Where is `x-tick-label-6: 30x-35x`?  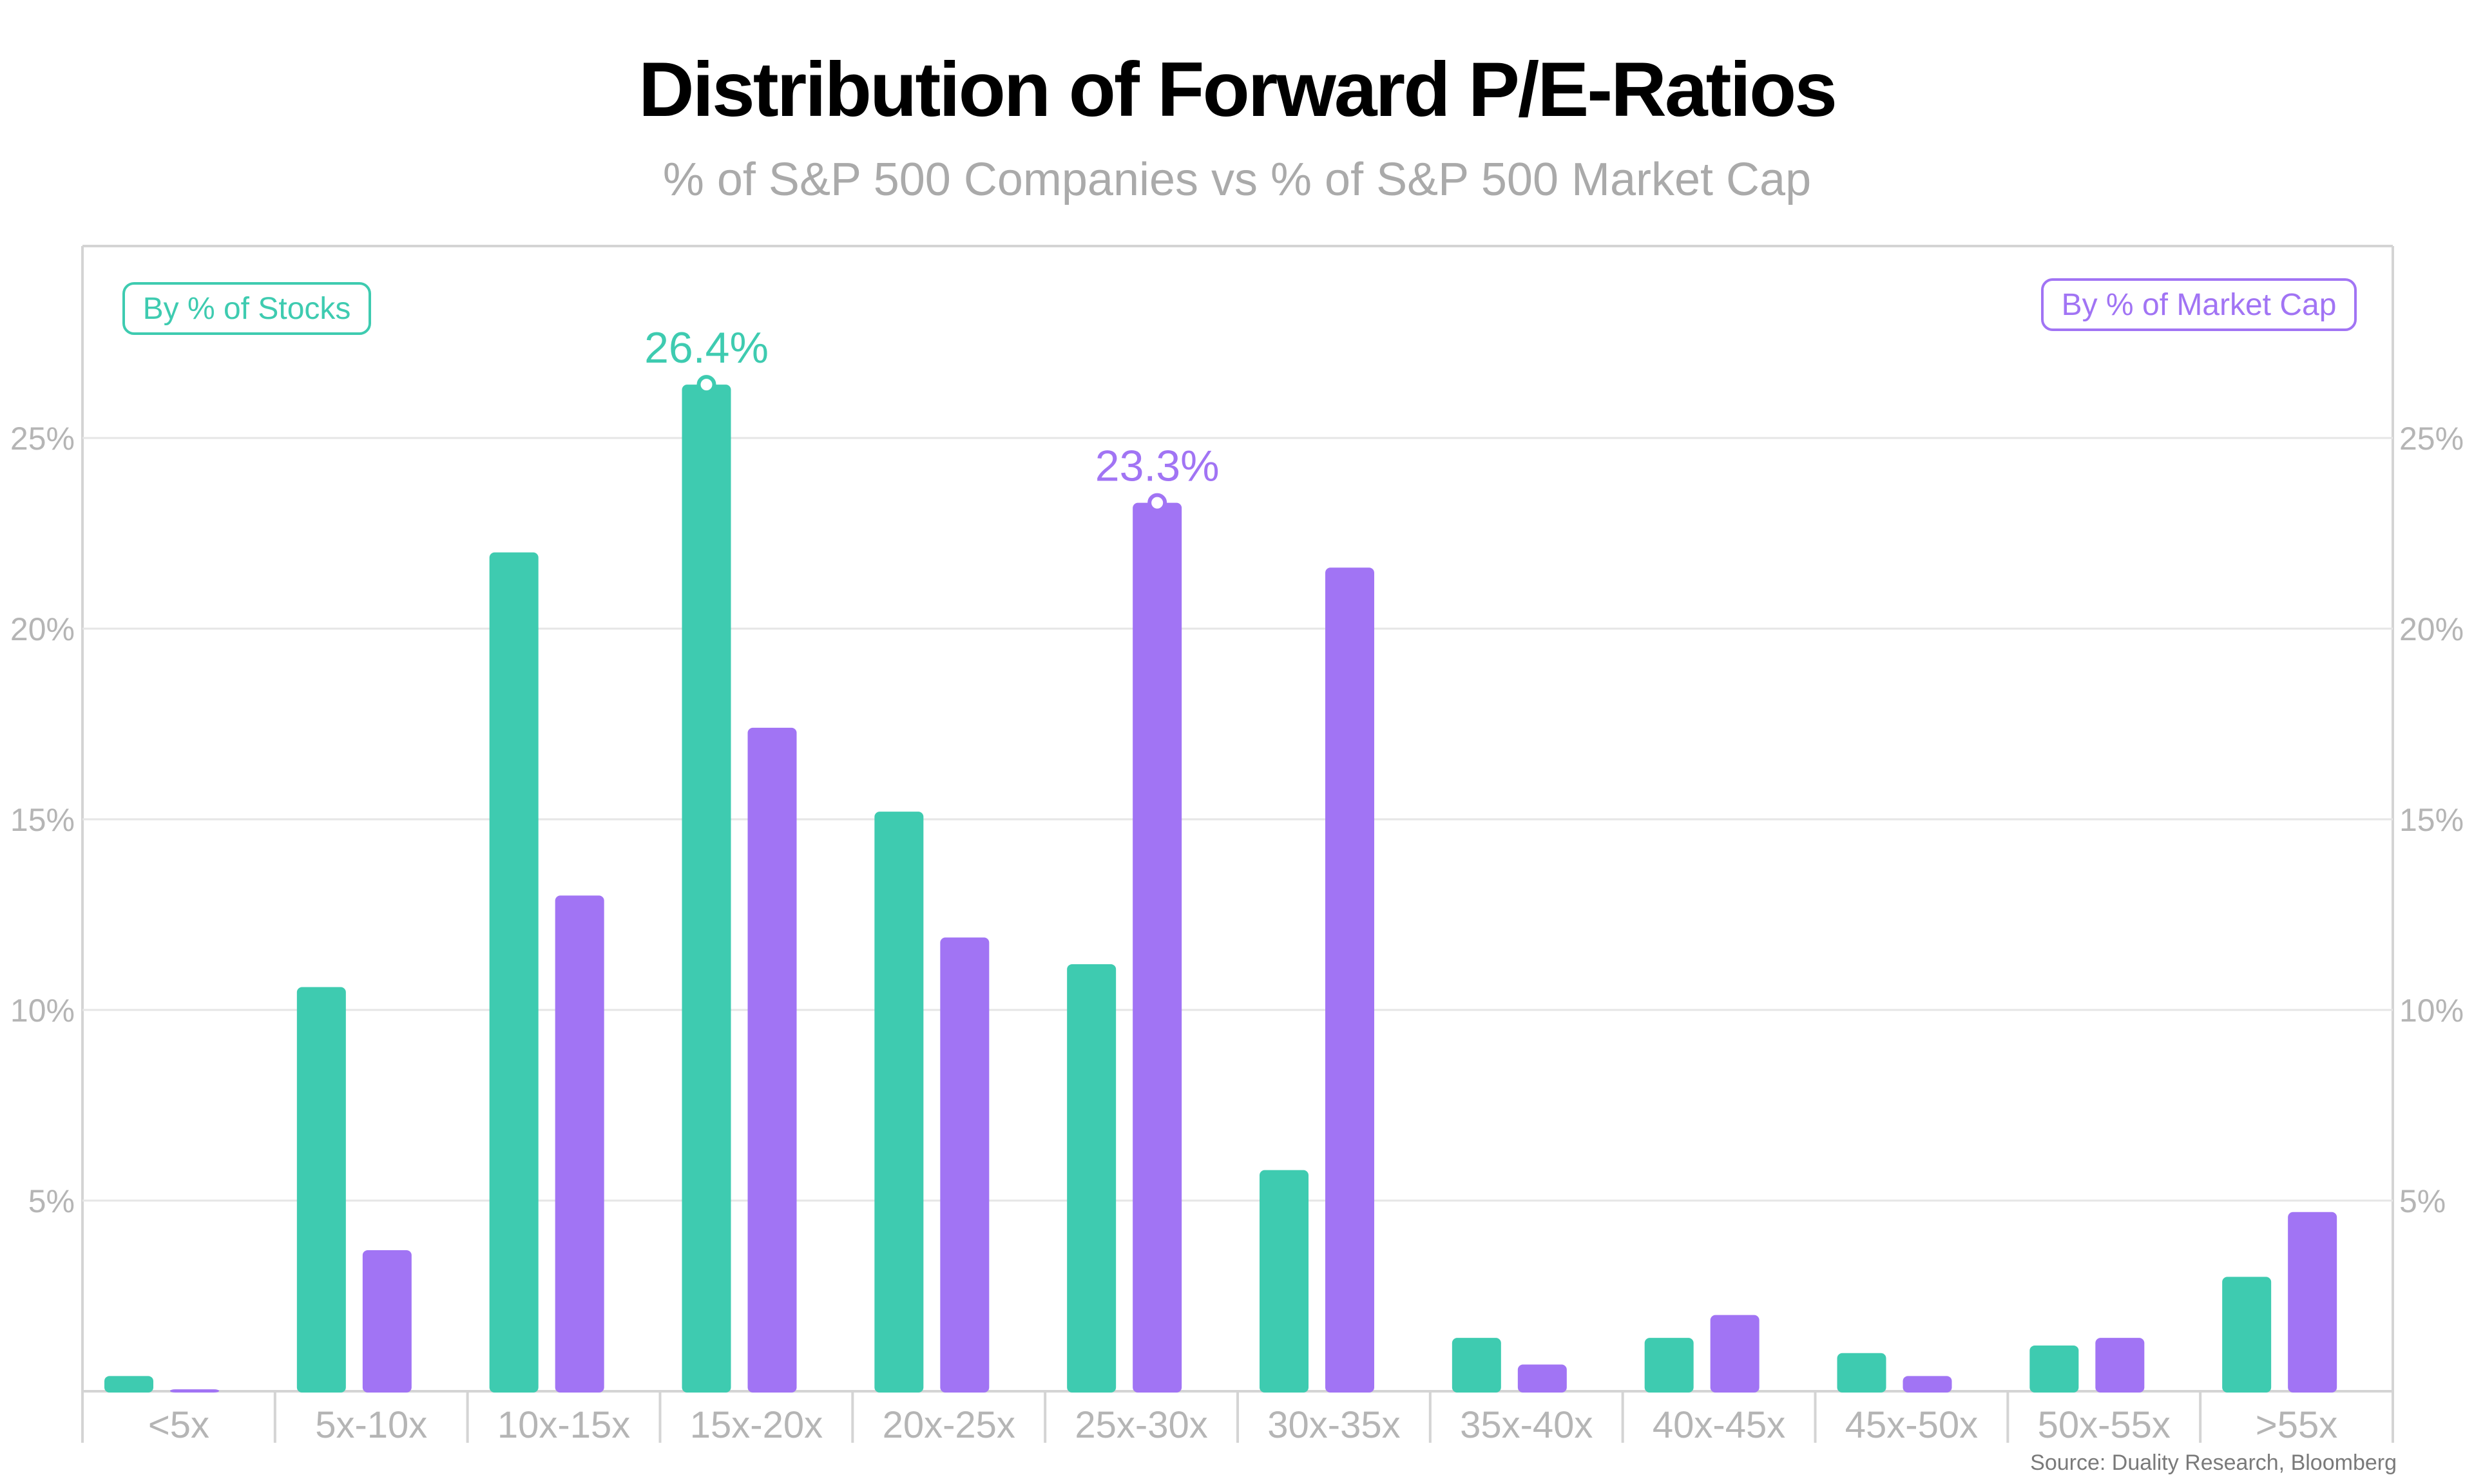 x-tick-label-6: 30x-35x is located at coordinates (1333, 1425).